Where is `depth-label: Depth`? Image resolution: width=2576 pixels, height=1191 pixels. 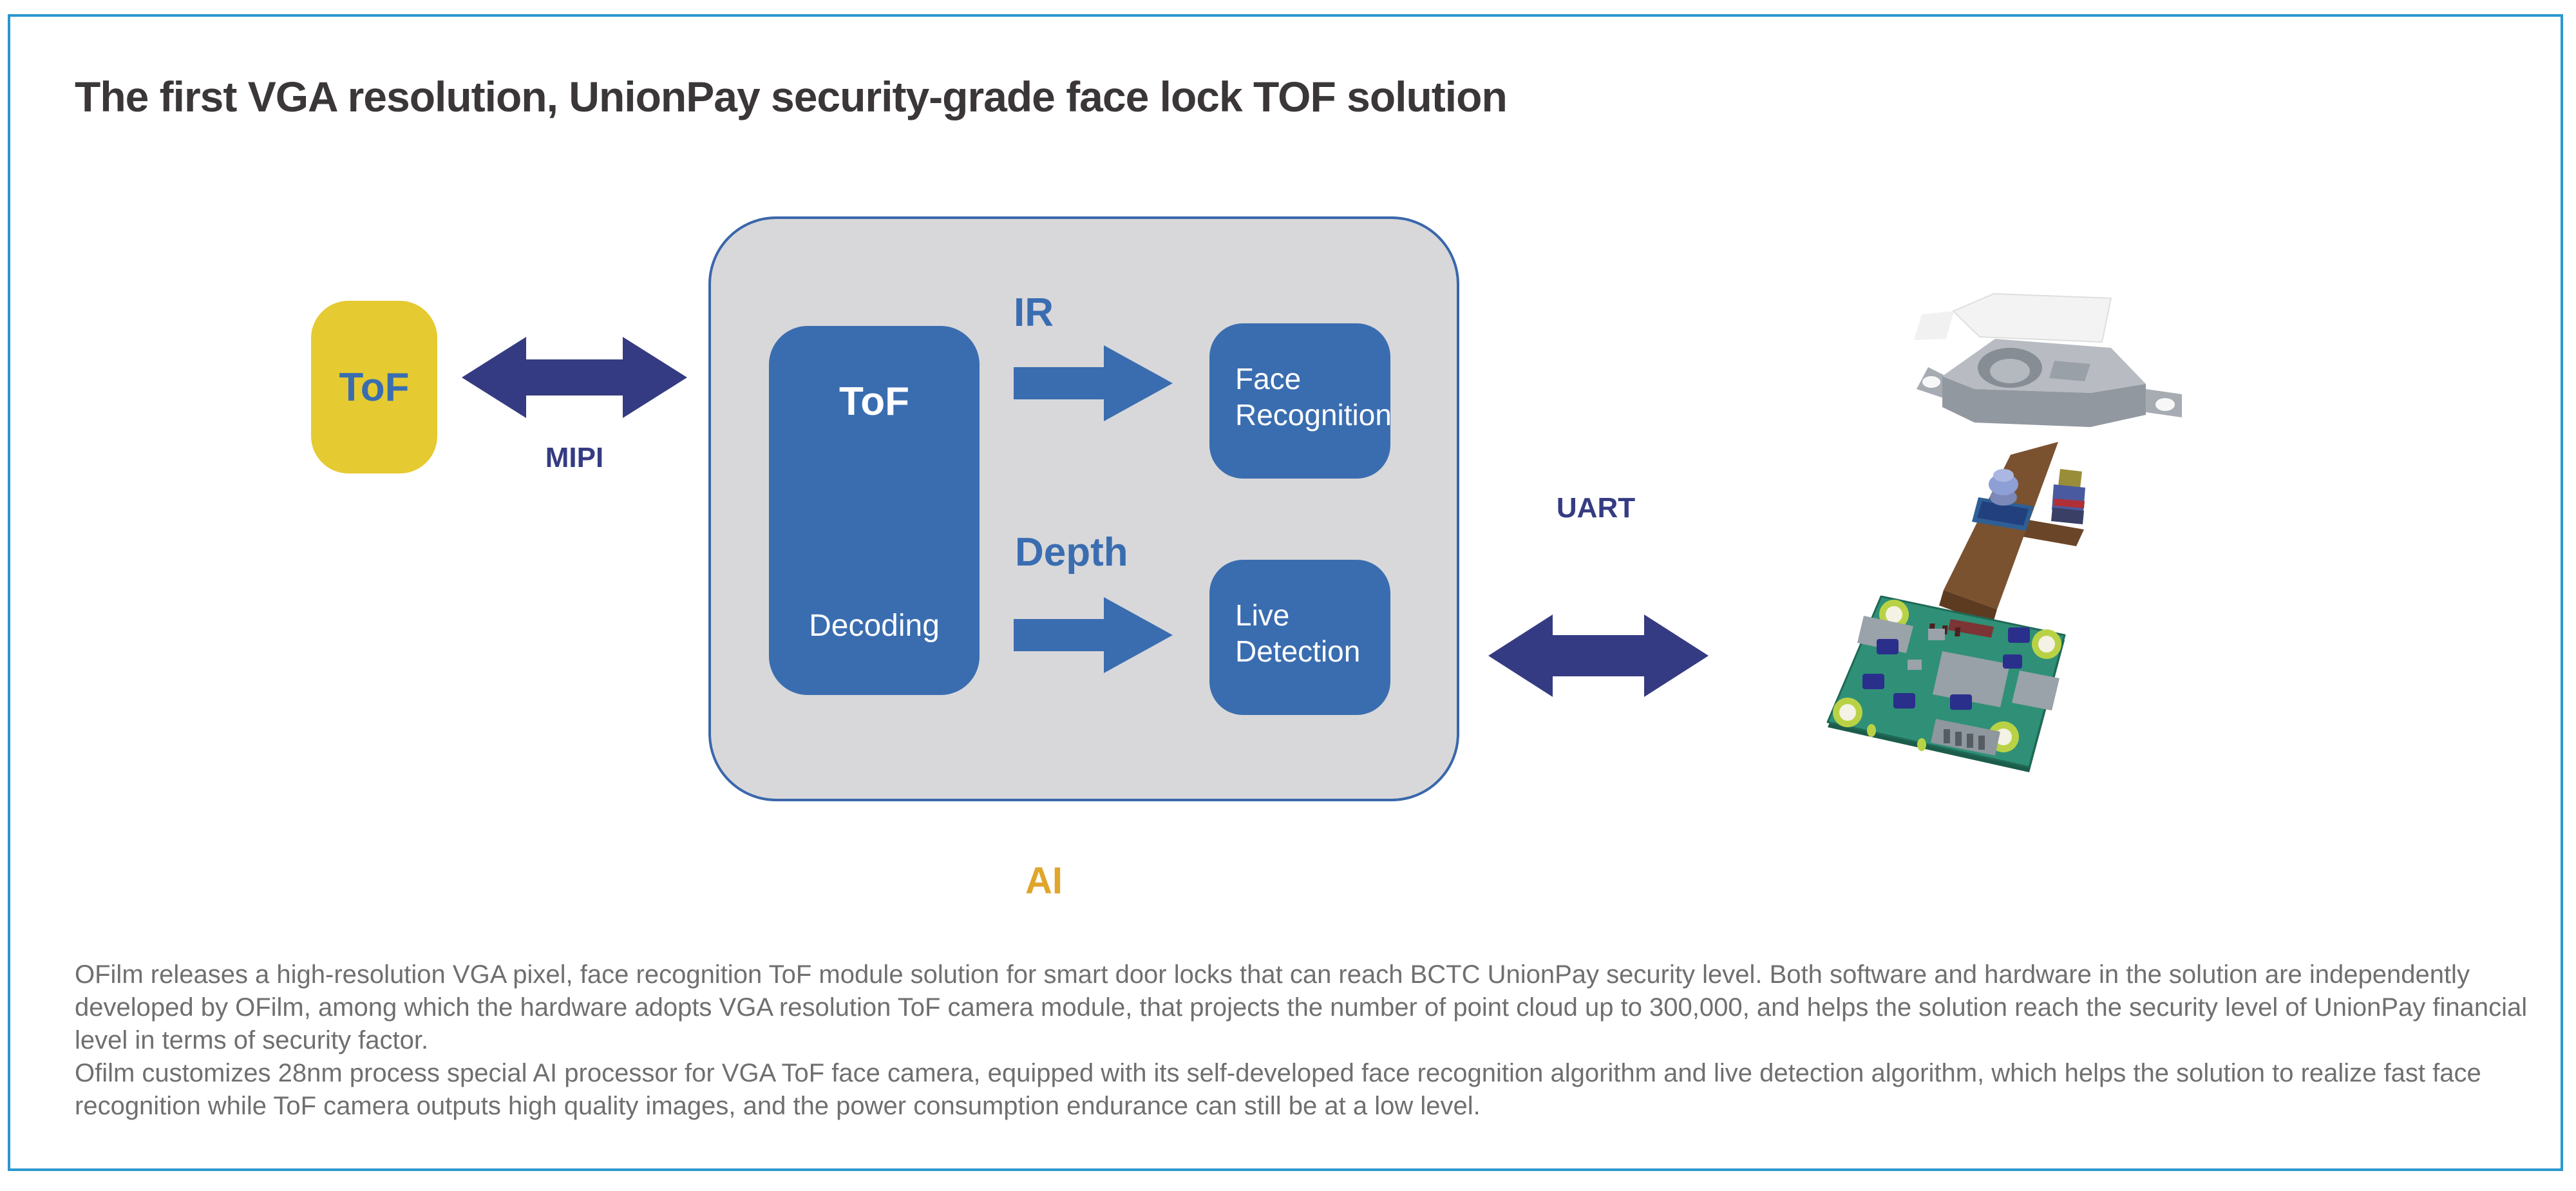
depth-label: Depth is located at coordinates (1071, 552).